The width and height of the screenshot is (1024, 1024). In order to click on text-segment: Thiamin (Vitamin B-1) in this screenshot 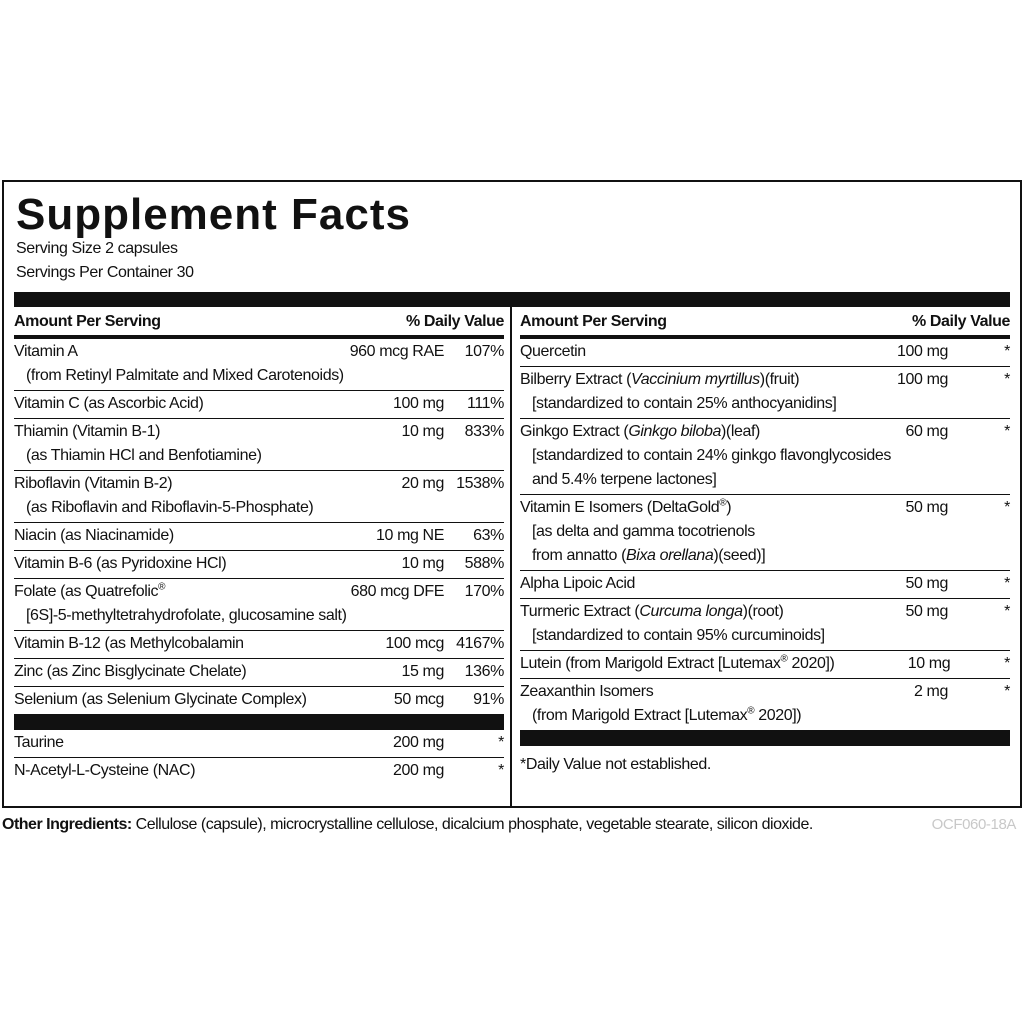, I will do `click(87, 431)`.